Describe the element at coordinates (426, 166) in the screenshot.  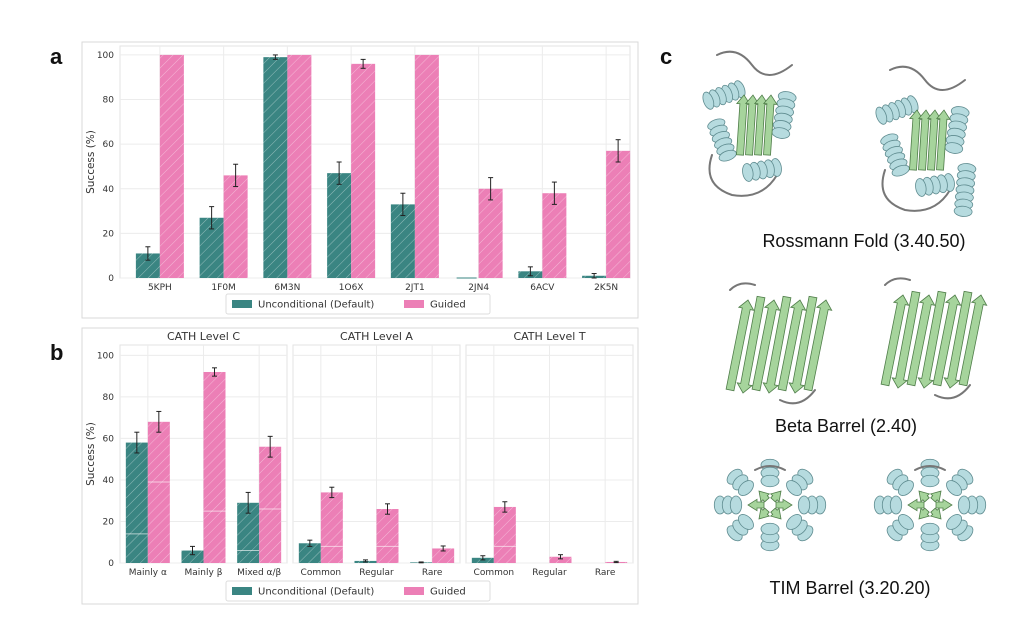
I see `bar-guided-2JT1-hatch` at that location.